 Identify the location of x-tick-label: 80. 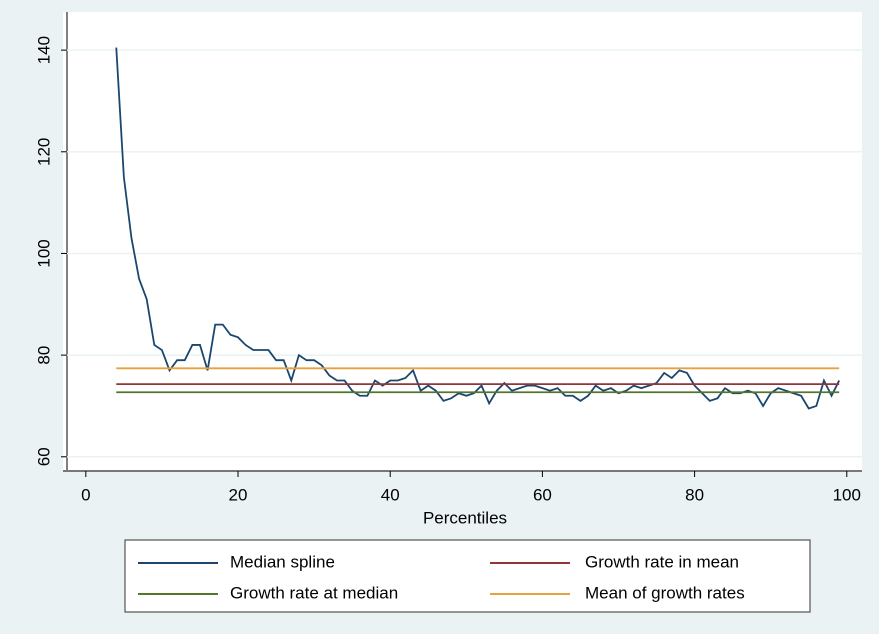
(694, 494).